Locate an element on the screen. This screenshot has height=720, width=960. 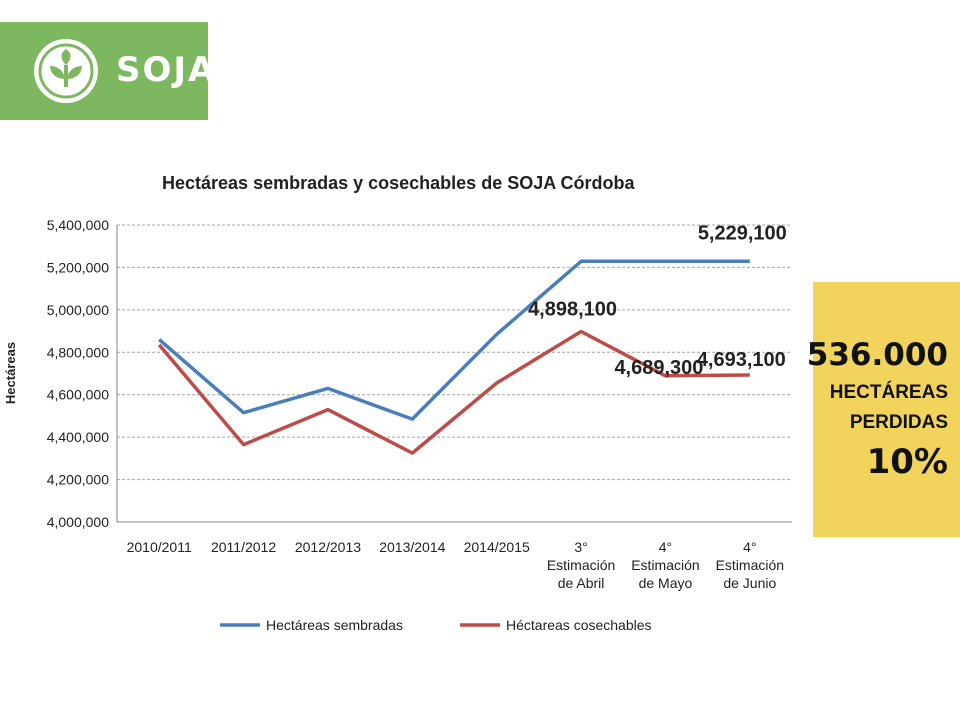
leaf-icon is located at coordinates (66, 71).